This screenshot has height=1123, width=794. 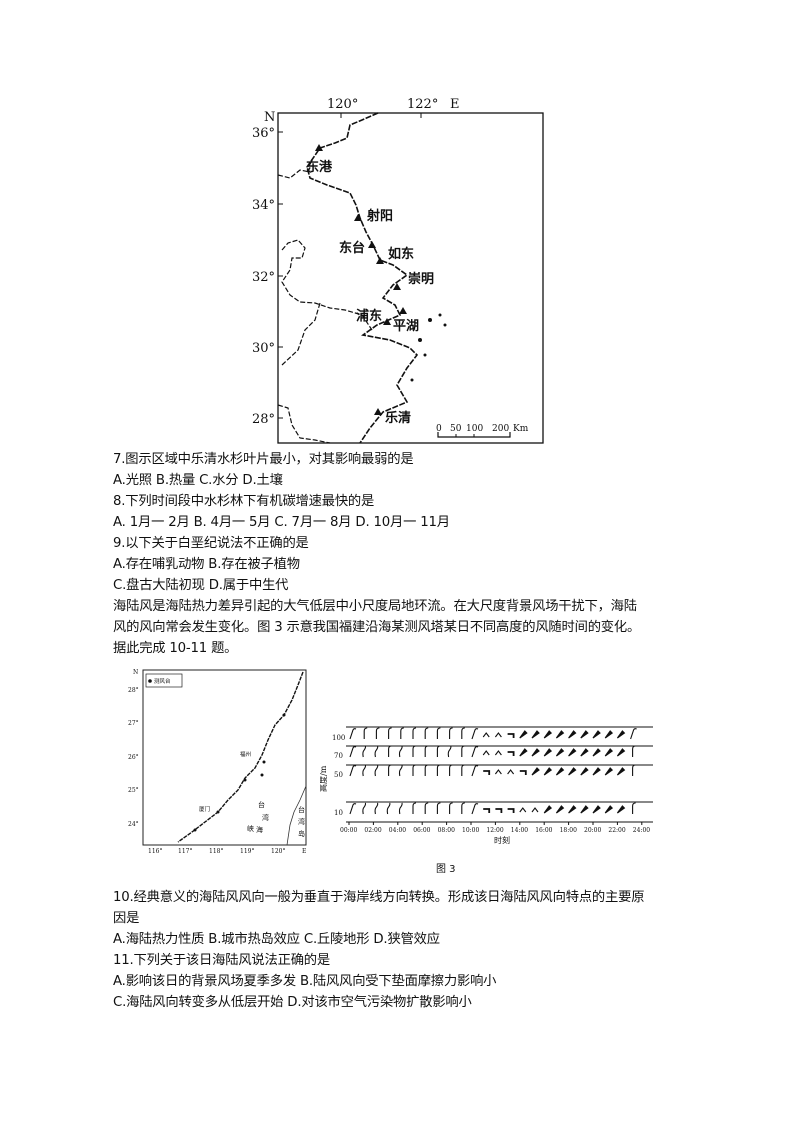 What do you see at coordinates (369, 316) in the screenshot?
I see `station-label: 浦东` at bounding box center [369, 316].